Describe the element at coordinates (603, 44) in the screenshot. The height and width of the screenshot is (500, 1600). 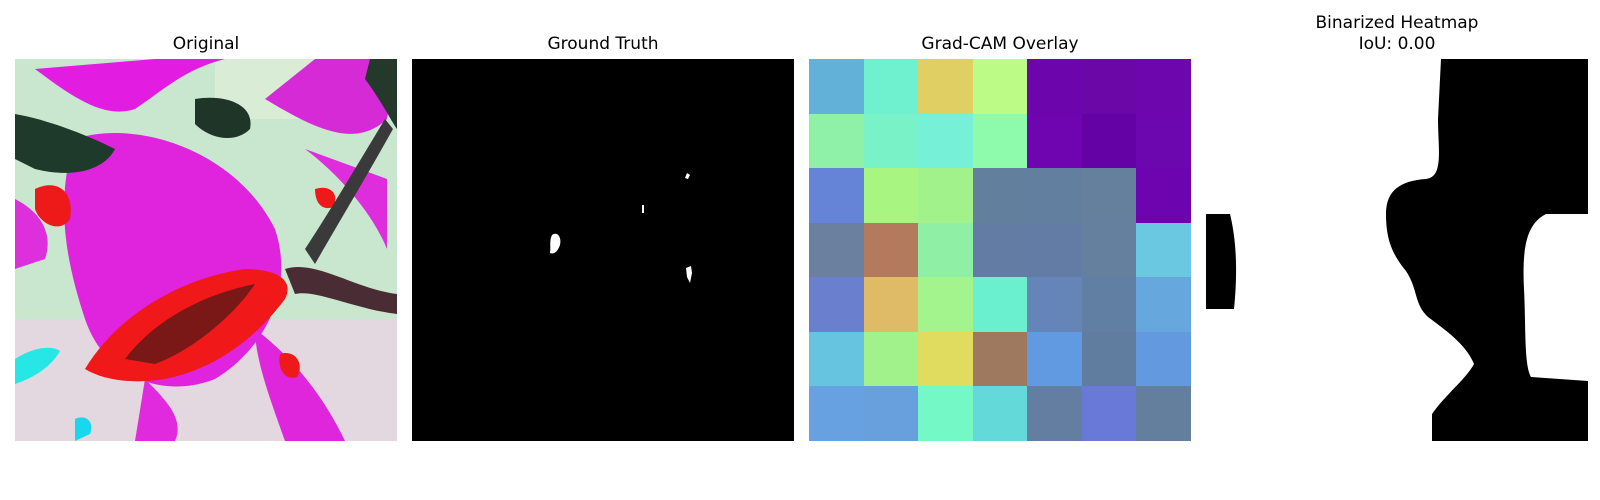
I see `ground-truth-title: Ground Truth` at that location.